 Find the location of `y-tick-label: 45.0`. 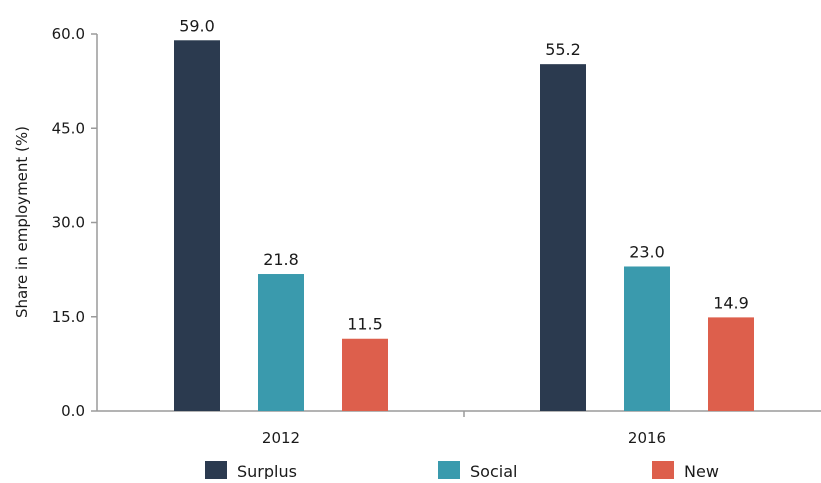

y-tick-label: 45.0 is located at coordinates (68, 128).